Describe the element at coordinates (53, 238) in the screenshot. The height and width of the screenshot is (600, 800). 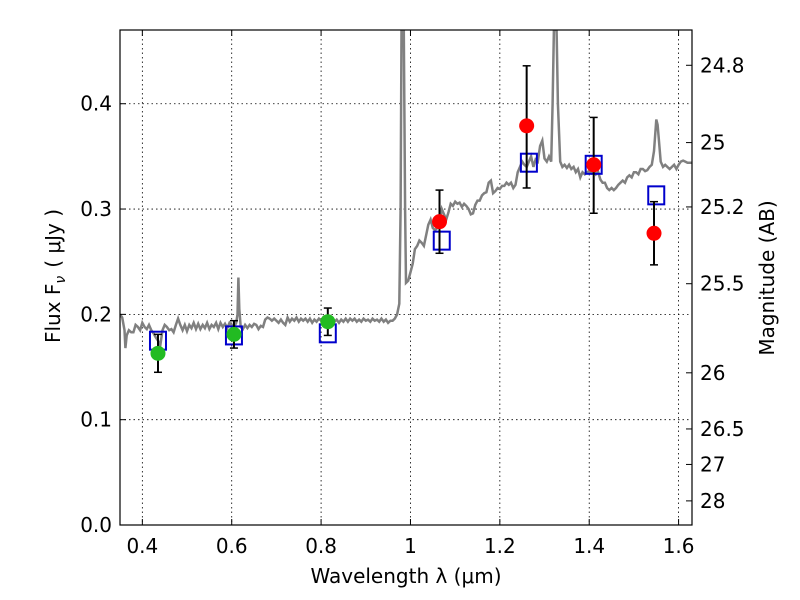
I see `y-axis-label-unit: ( μJy )` at that location.